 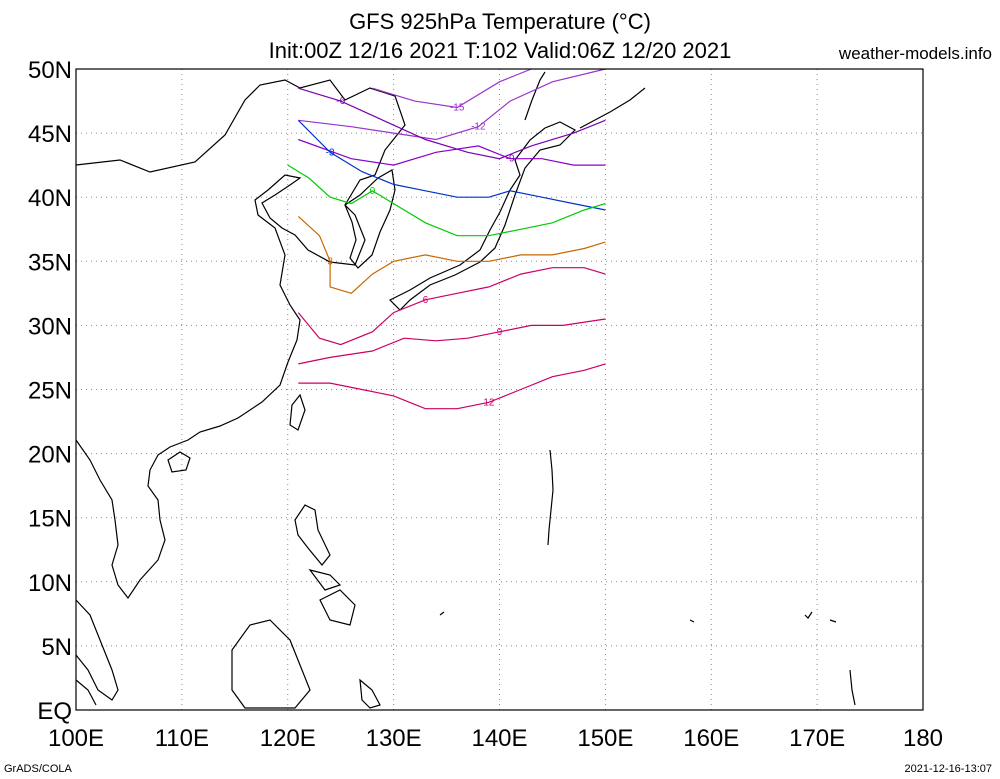 I want to click on coast-kuril, so click(x=612, y=108).